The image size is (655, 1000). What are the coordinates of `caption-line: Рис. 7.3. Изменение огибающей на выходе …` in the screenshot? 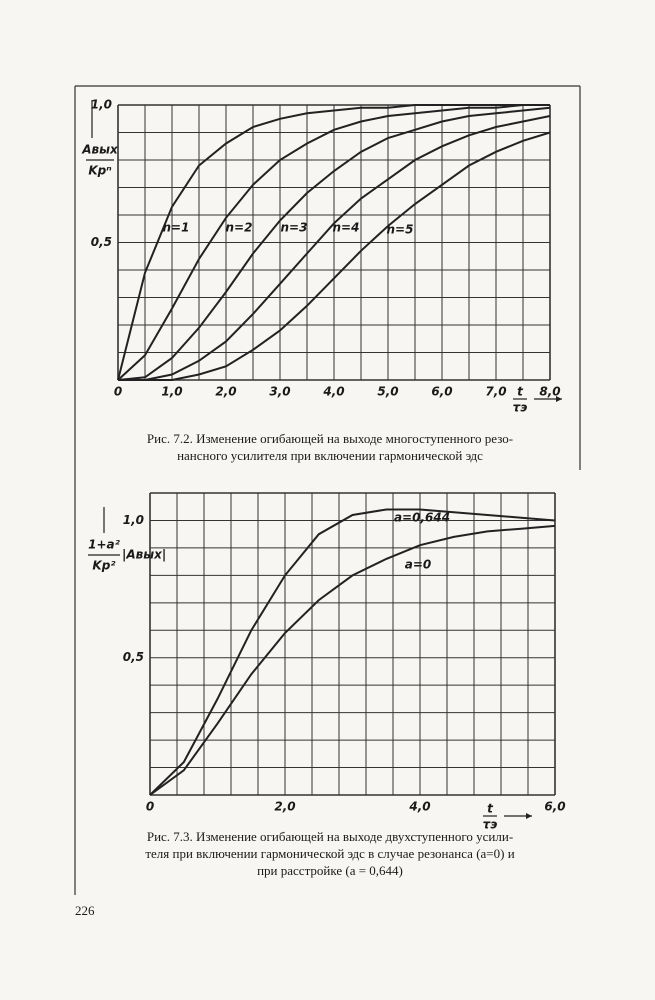 It's located at (330, 836).